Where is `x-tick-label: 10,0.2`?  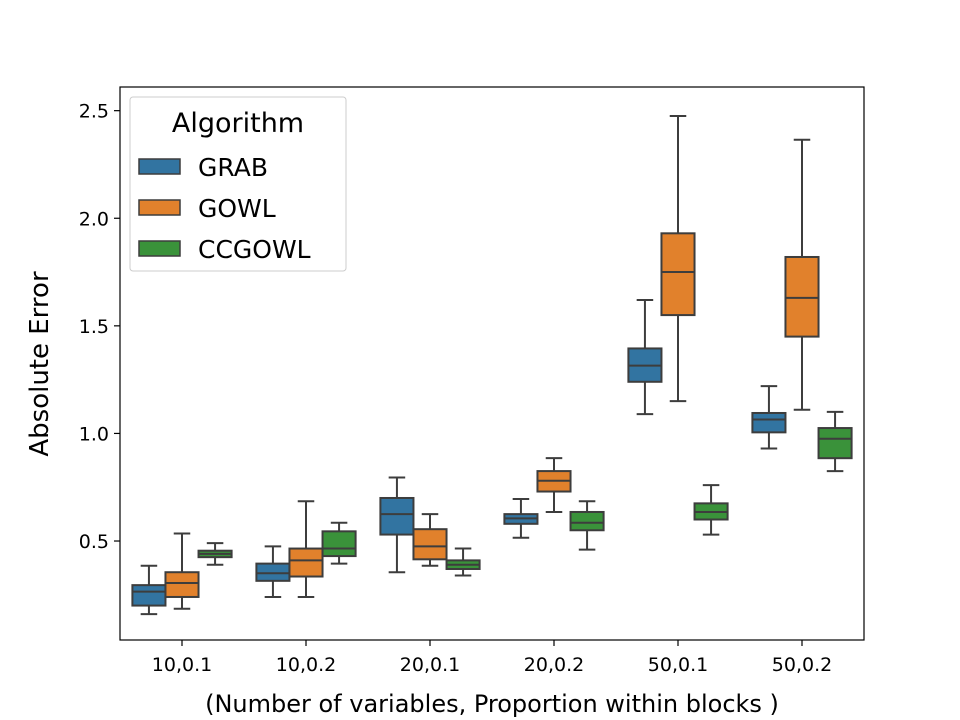 x-tick-label: 10,0.2 is located at coordinates (306, 665).